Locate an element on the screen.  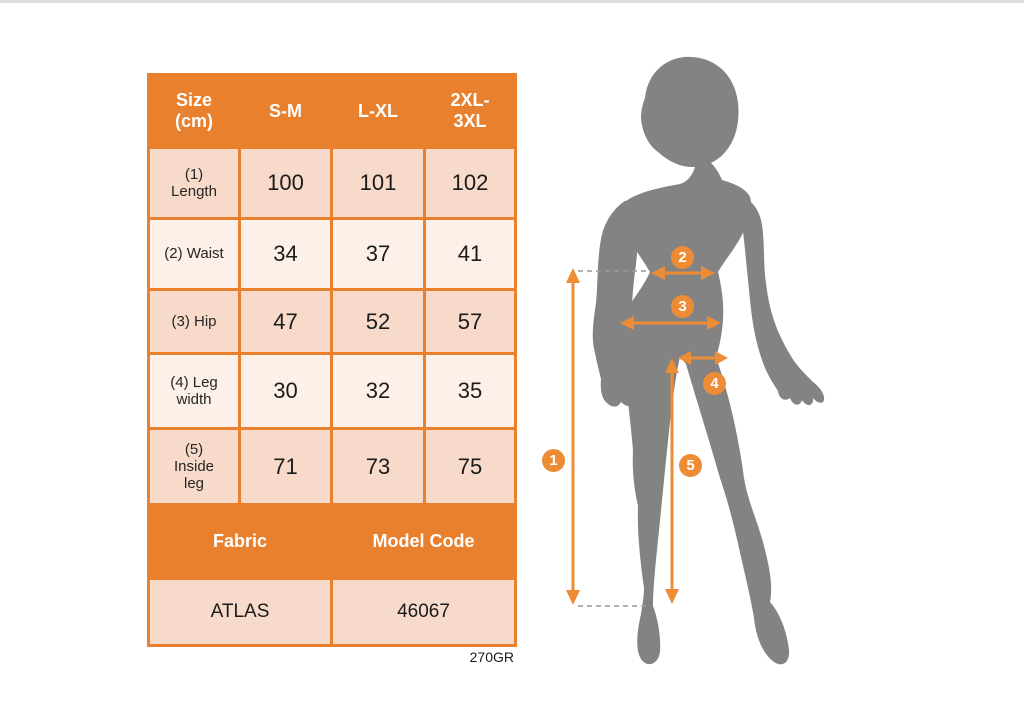
model-code-header: Model Code is located at coordinates (423, 541).